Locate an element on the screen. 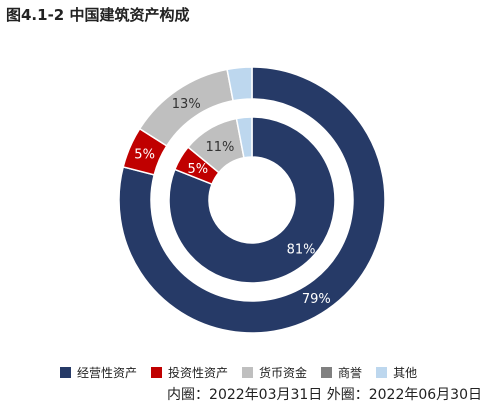  legend-item-other: 其他 is located at coordinates (396, 372).